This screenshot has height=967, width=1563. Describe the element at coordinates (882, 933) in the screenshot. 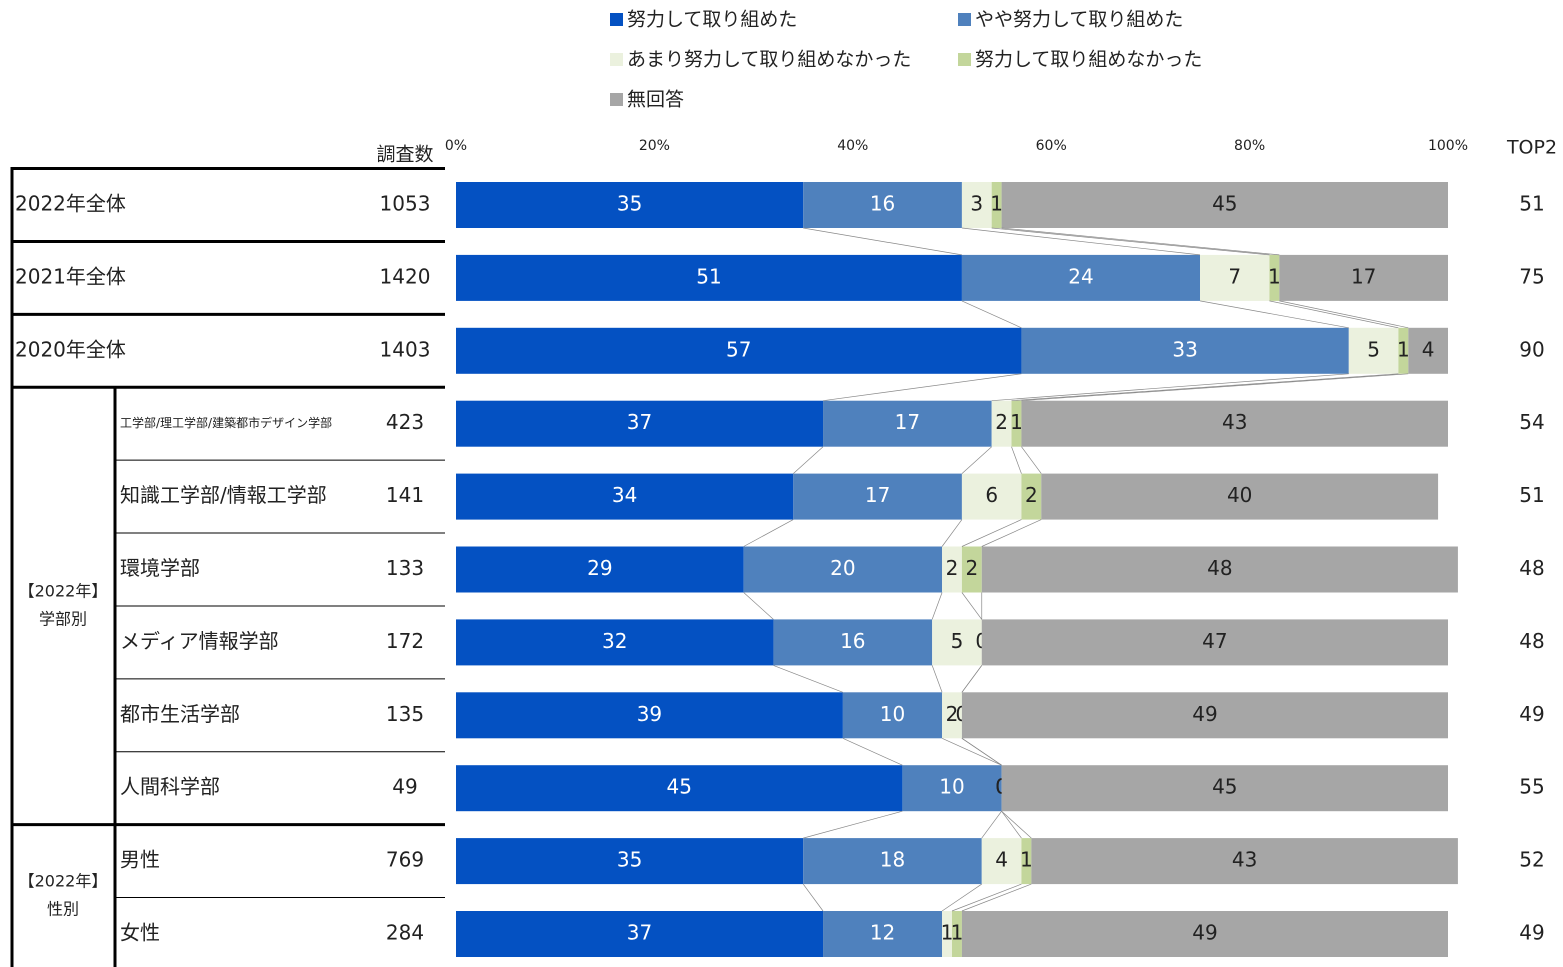

I see `value-label: 12` at that location.